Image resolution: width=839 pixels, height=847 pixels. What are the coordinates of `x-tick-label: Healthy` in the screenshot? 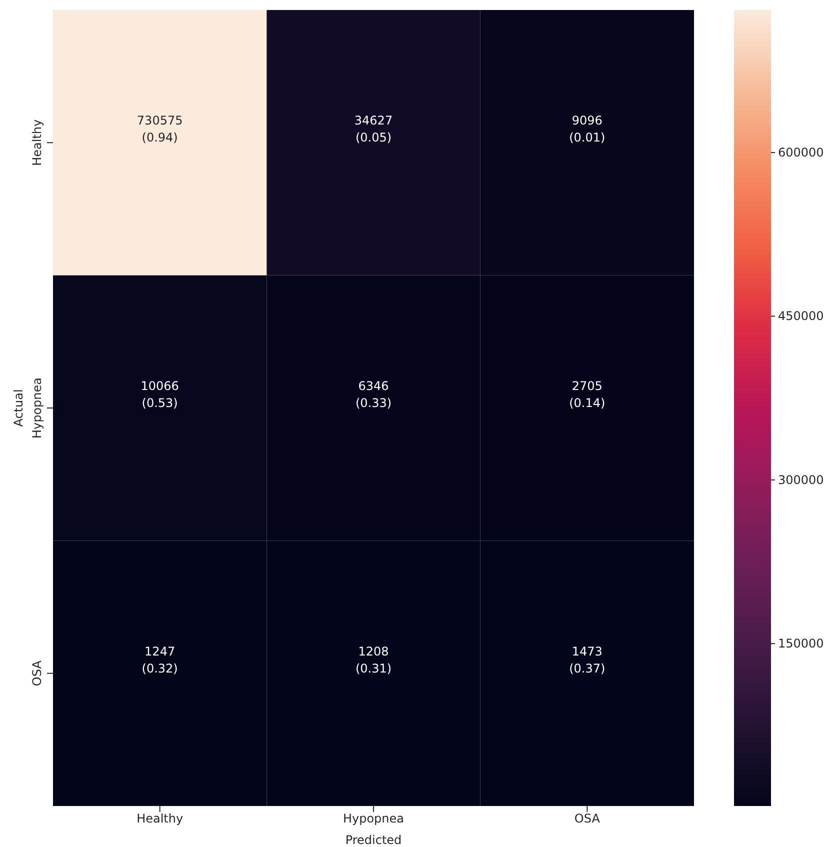 It's located at (160, 819).